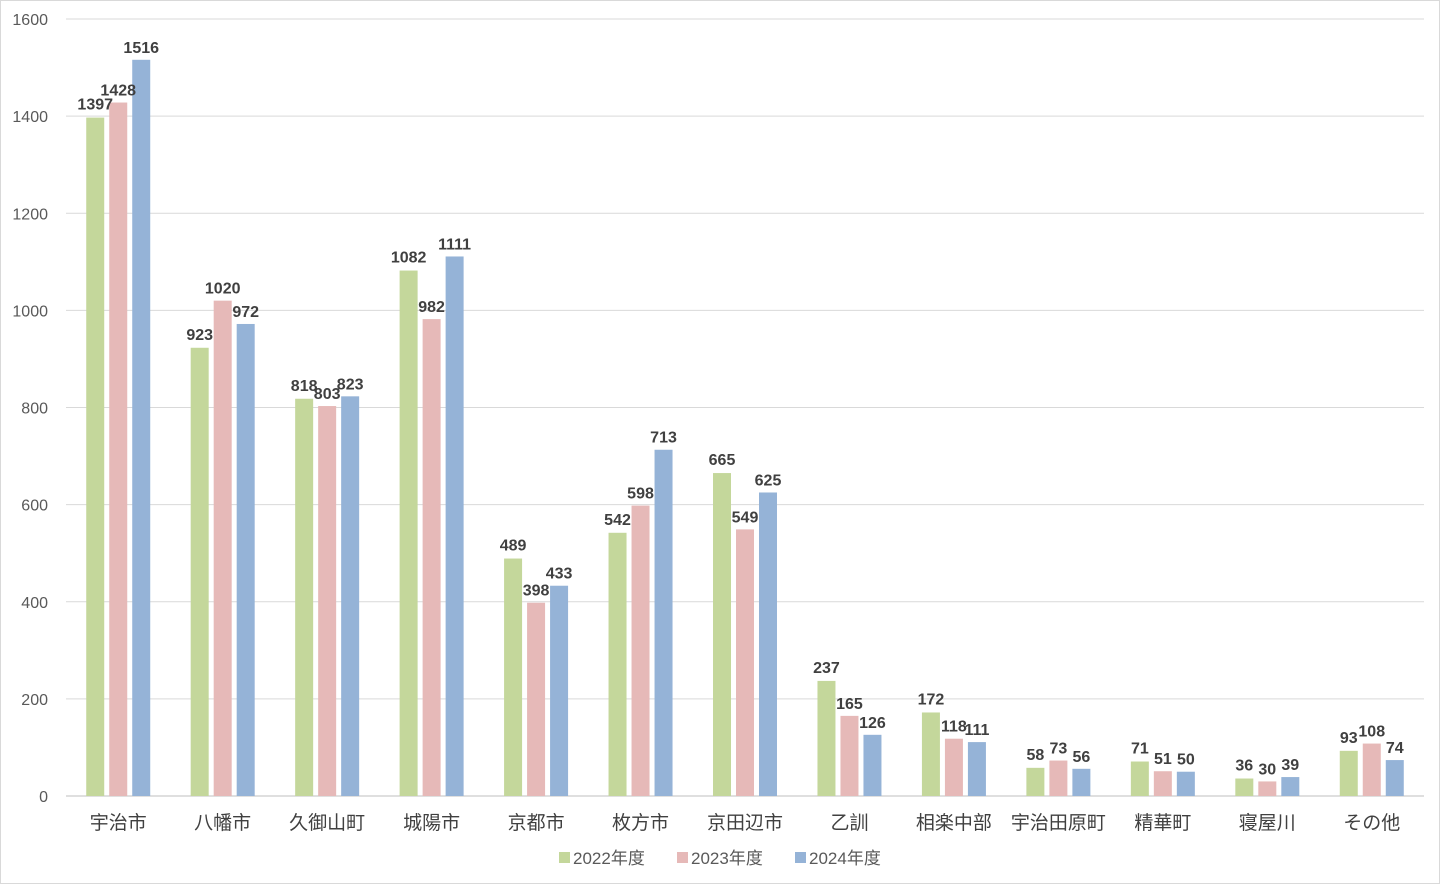  Describe the element at coordinates (1163, 759) in the screenshot. I see `data-label: 51` at that location.